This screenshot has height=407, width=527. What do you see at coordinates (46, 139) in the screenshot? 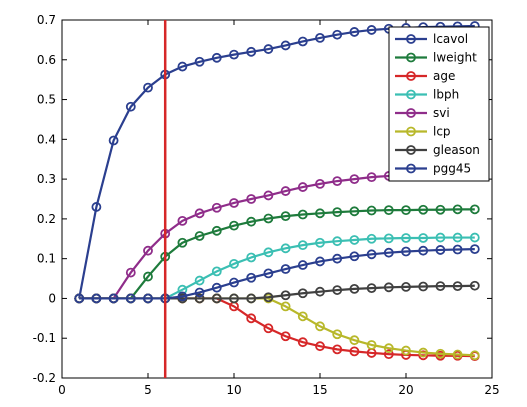
I see `y-tick-label: 0.4` at bounding box center [46, 139].